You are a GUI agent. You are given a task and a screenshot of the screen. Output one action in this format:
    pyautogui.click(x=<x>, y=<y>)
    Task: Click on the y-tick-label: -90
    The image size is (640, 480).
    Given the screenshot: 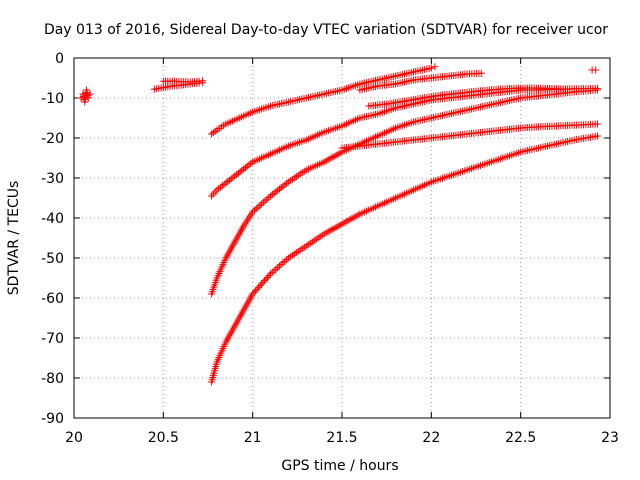 What is the action you would take?
    pyautogui.click(x=52, y=419)
    